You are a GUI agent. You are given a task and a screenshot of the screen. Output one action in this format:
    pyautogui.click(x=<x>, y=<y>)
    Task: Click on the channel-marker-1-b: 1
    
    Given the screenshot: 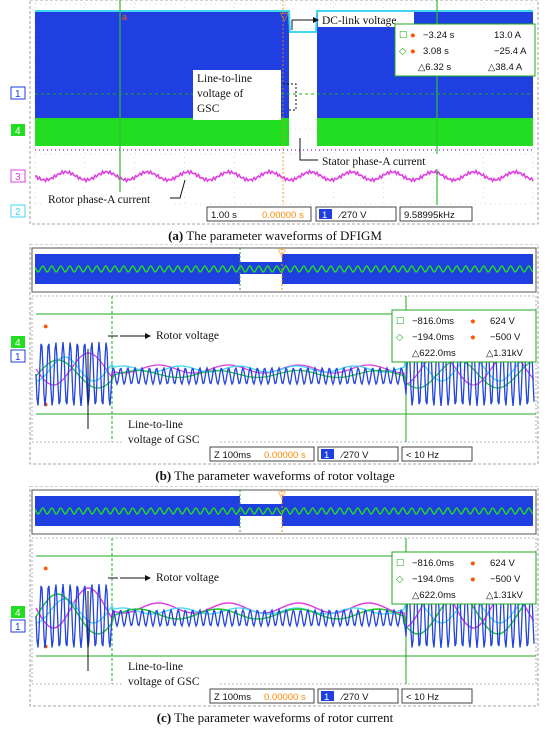 What is the action you would take?
    pyautogui.click(x=18, y=356)
    